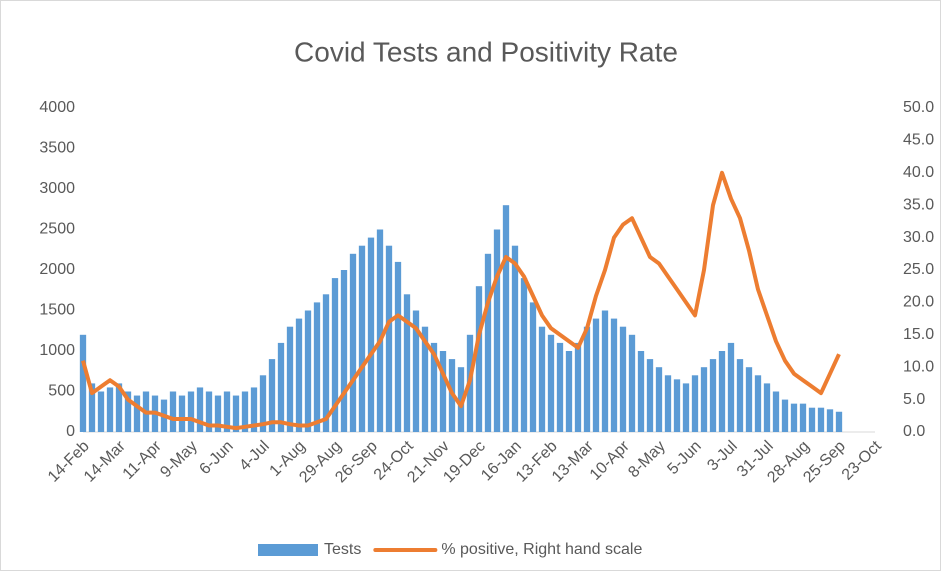  I want to click on y-tick-label: 3000, so click(57, 188).